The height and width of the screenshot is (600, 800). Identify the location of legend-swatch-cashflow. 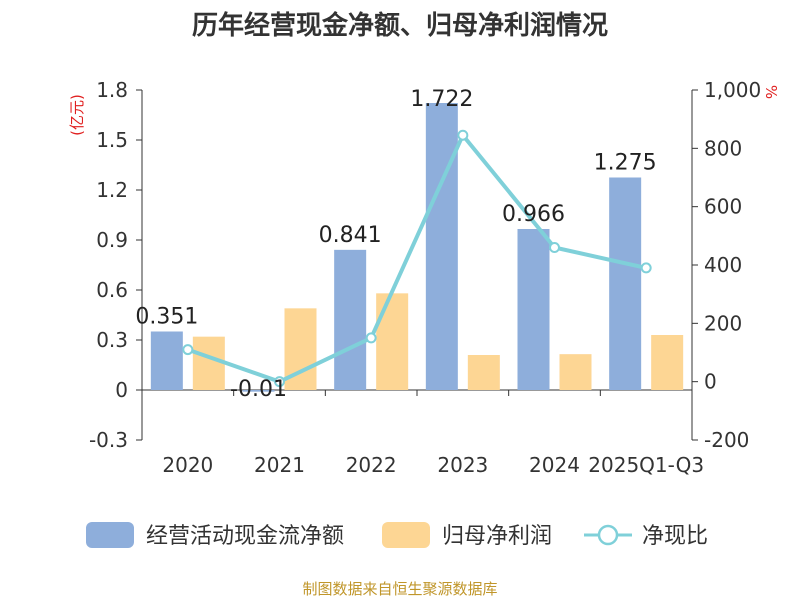
(110, 535).